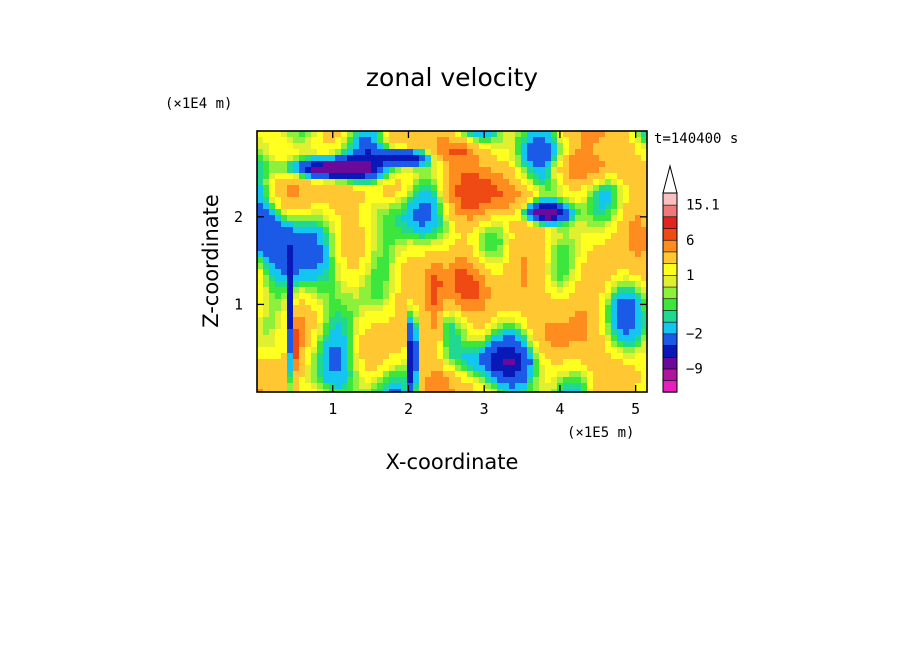 Image resolution: width=904 pixels, height=654 pixels. I want to click on y-axis: 12, so click(440, 260).